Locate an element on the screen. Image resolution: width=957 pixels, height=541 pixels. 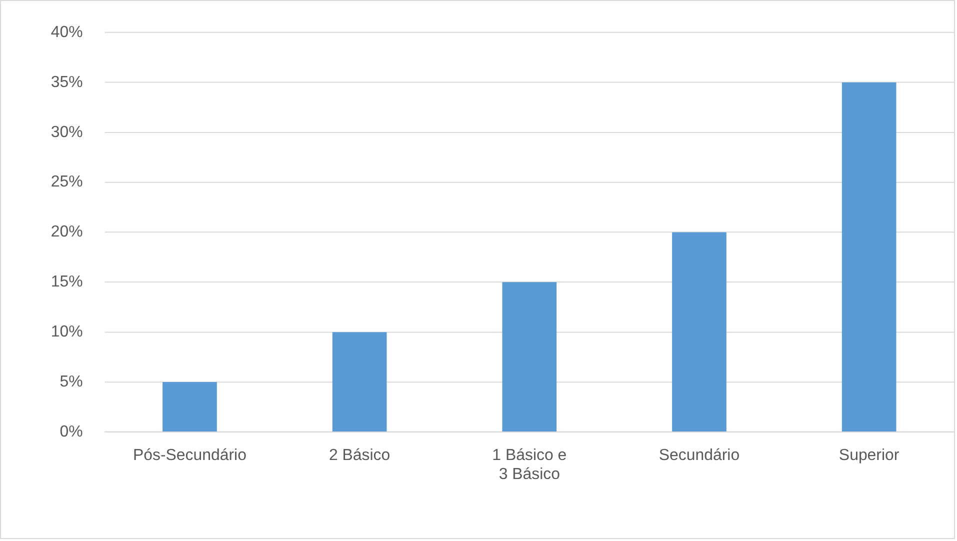
x-tick-label: Superior is located at coordinates (869, 455).